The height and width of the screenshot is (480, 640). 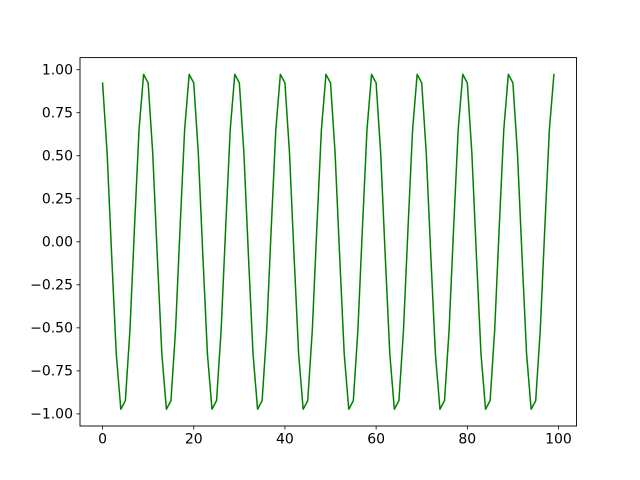 What do you see at coordinates (57, 114) in the screenshot?
I see `y-tick-label: 0.75` at bounding box center [57, 114].